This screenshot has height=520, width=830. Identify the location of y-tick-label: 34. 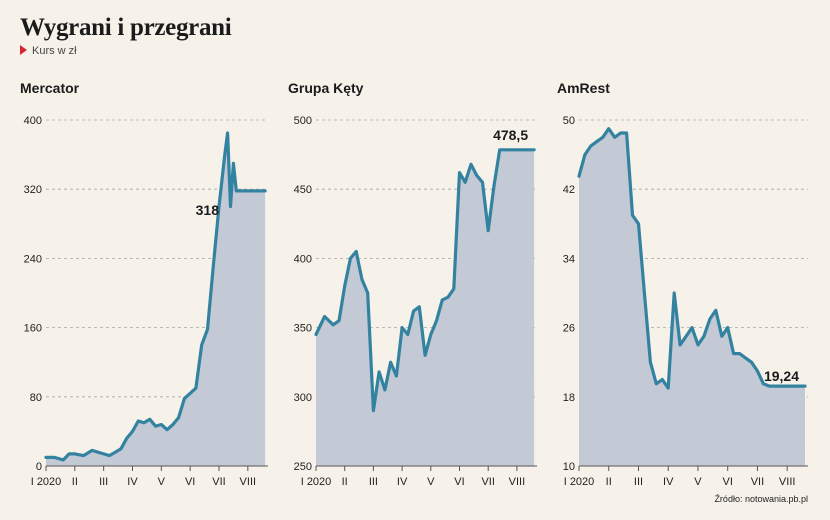
(569, 259).